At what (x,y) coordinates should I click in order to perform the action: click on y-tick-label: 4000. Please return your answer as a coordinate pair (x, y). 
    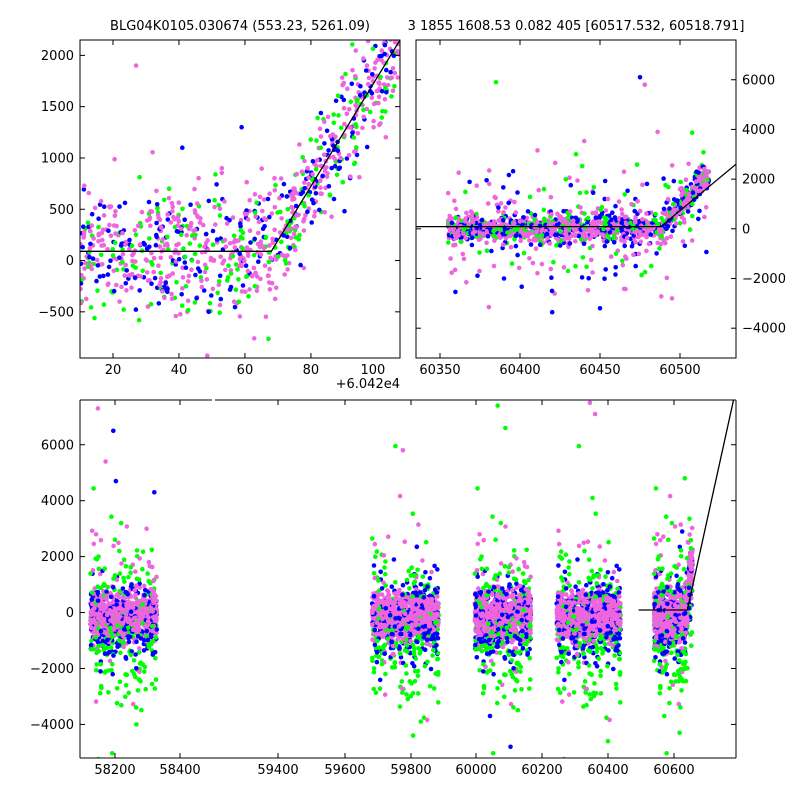
    Looking at the image, I should click on (758, 130).